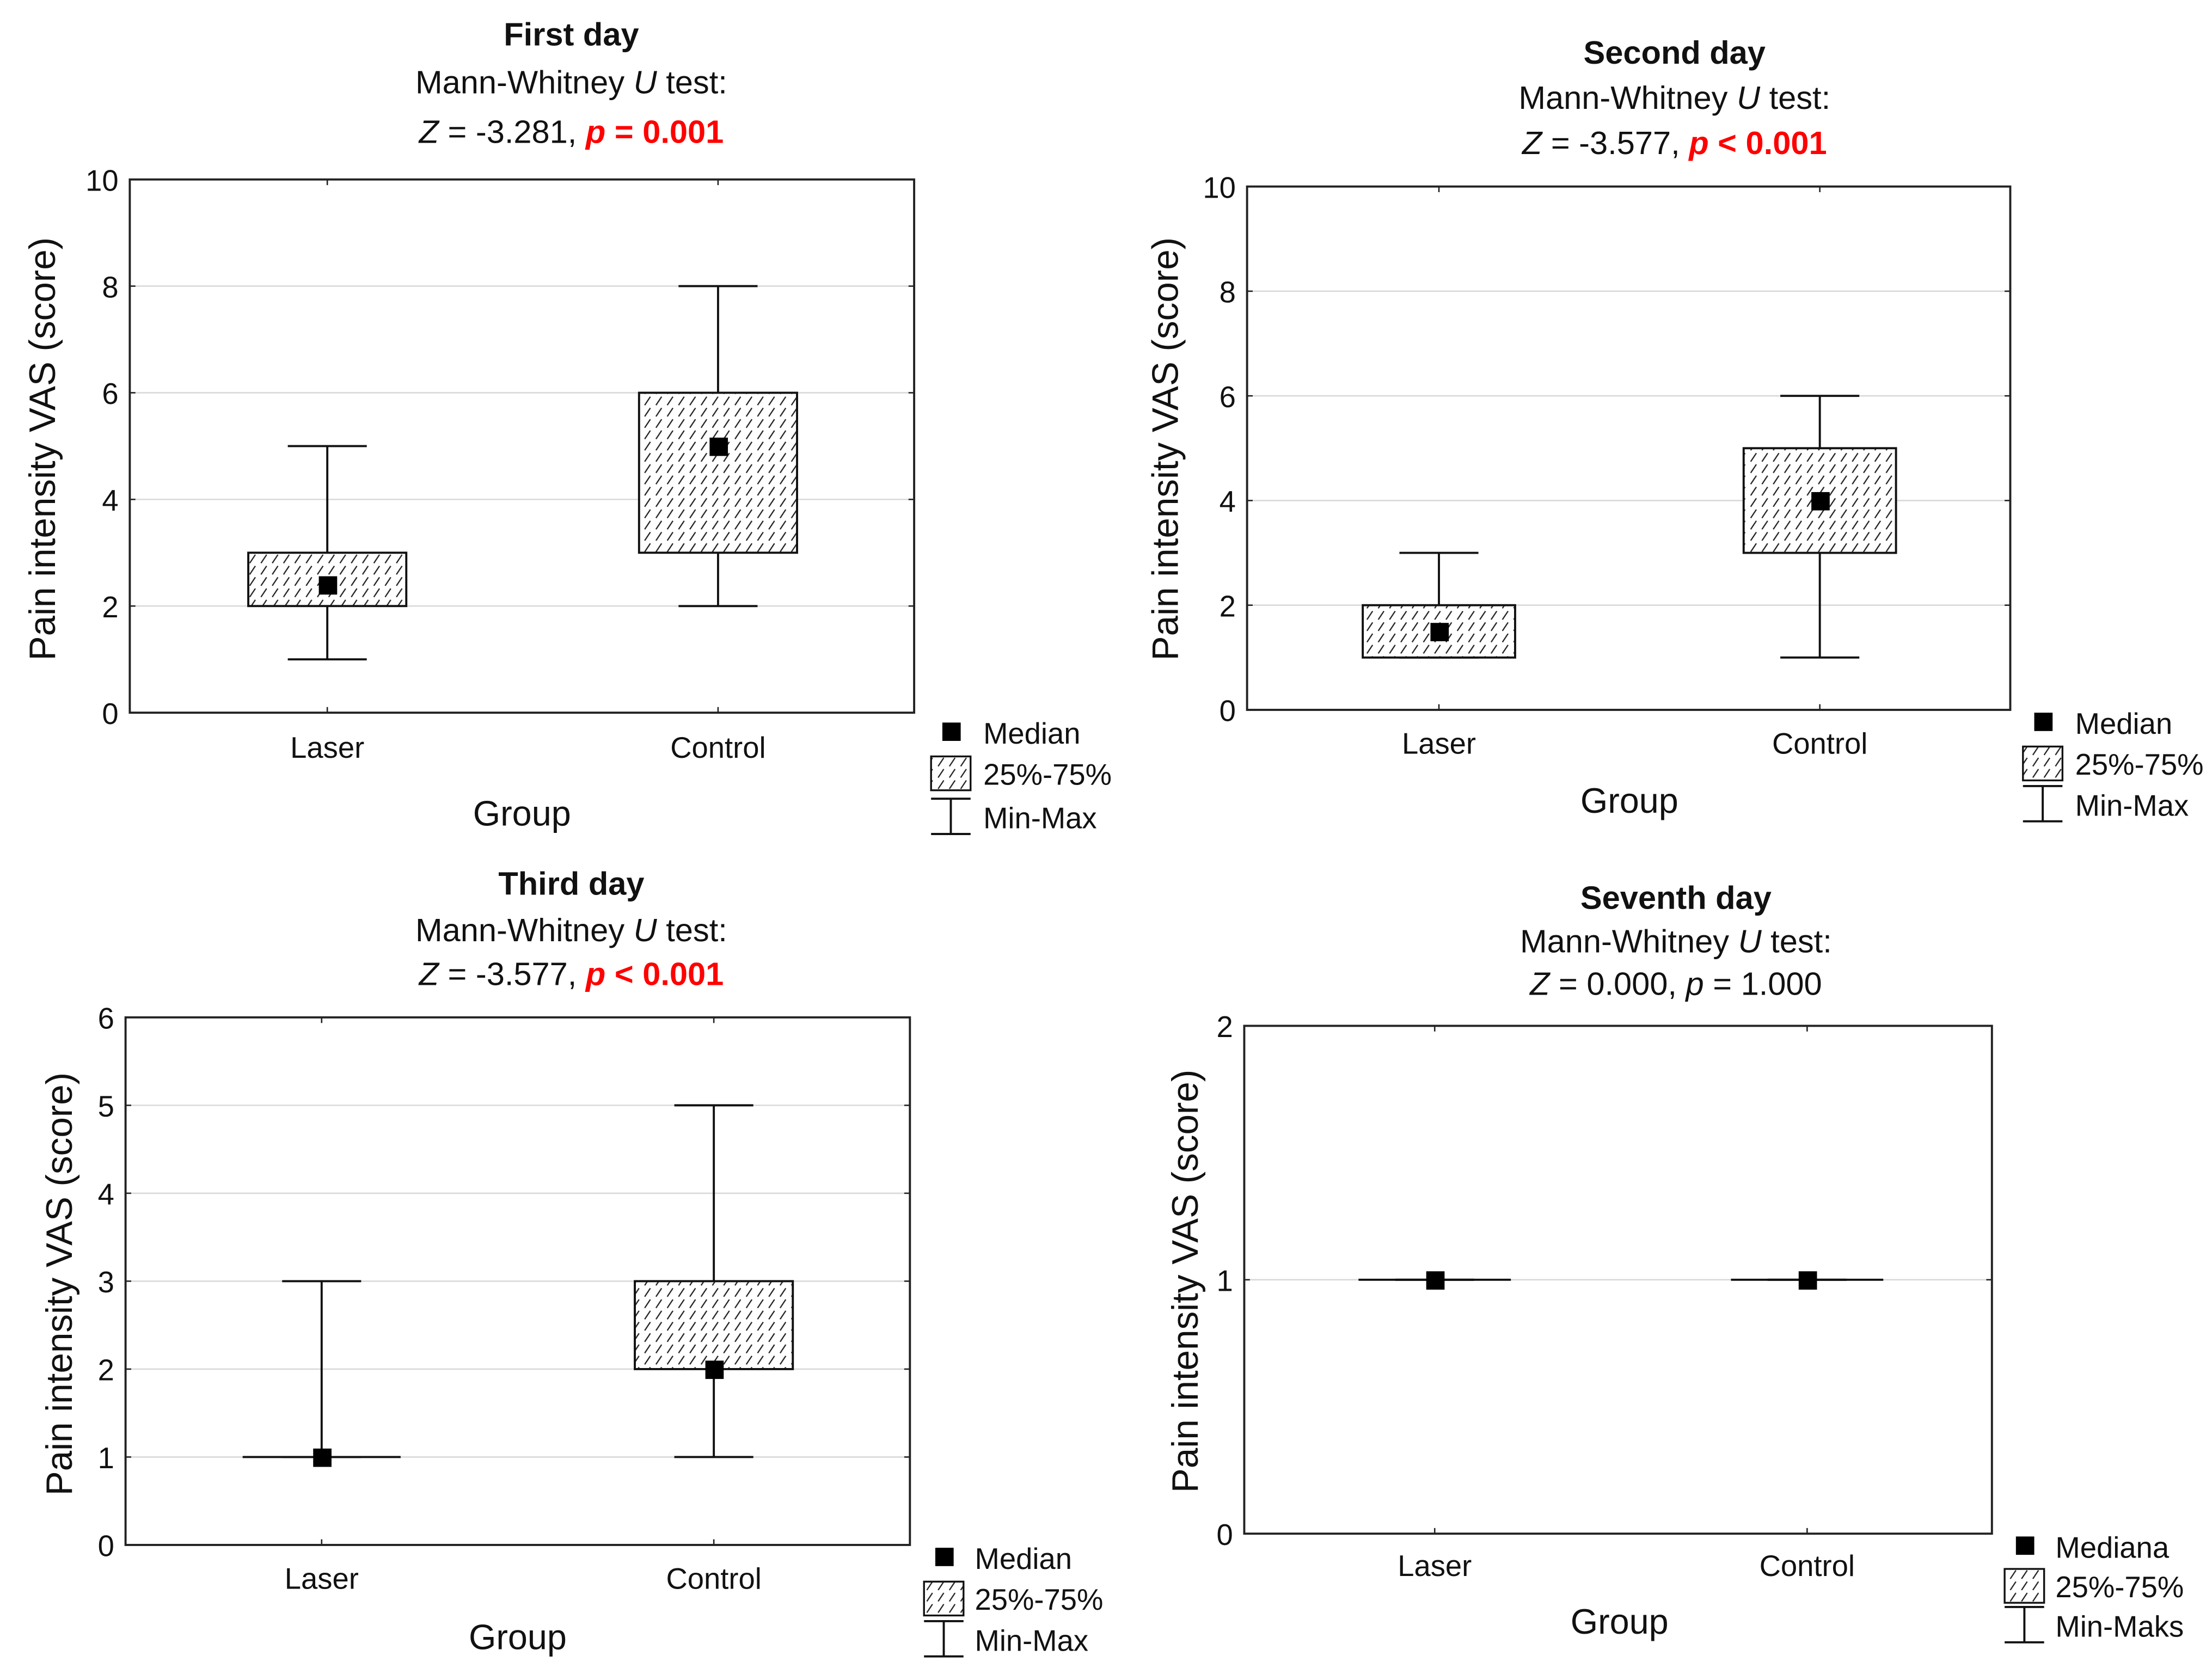 Image resolution: width=2212 pixels, height=1668 pixels. I want to click on chart-title: First day, so click(571, 34).